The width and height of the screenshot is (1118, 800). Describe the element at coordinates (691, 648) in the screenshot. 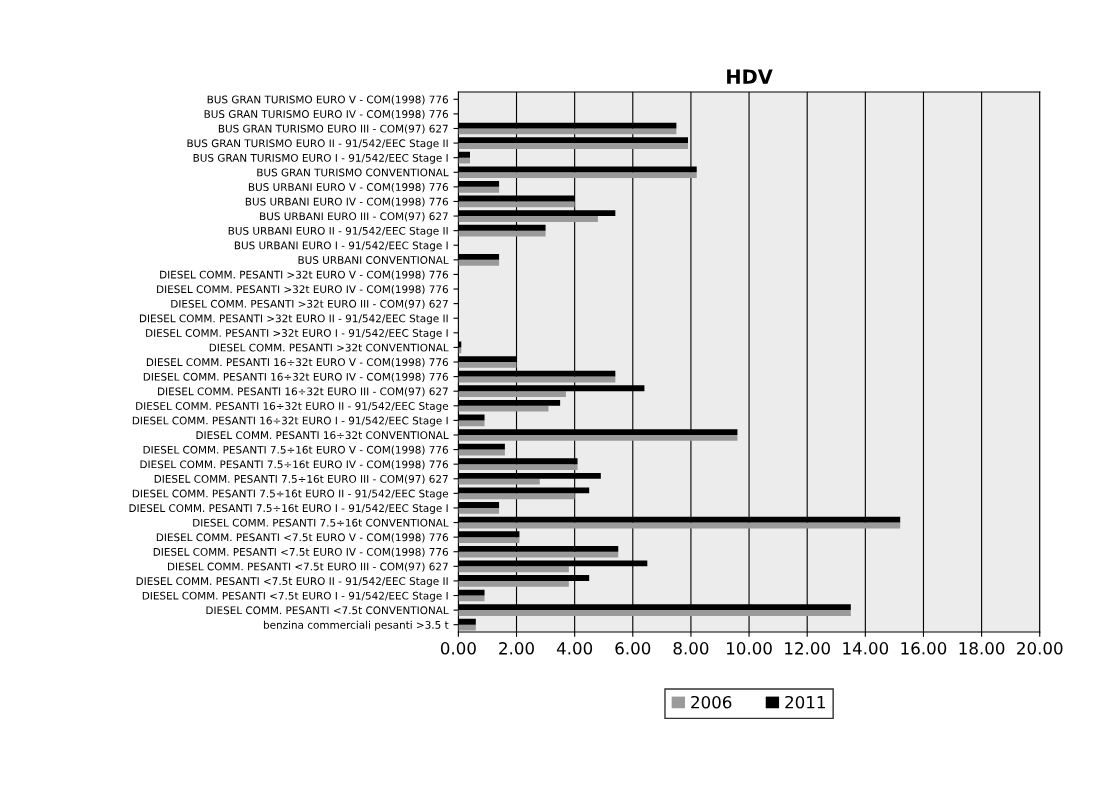

I see `x-tick-label: 8.00` at that location.